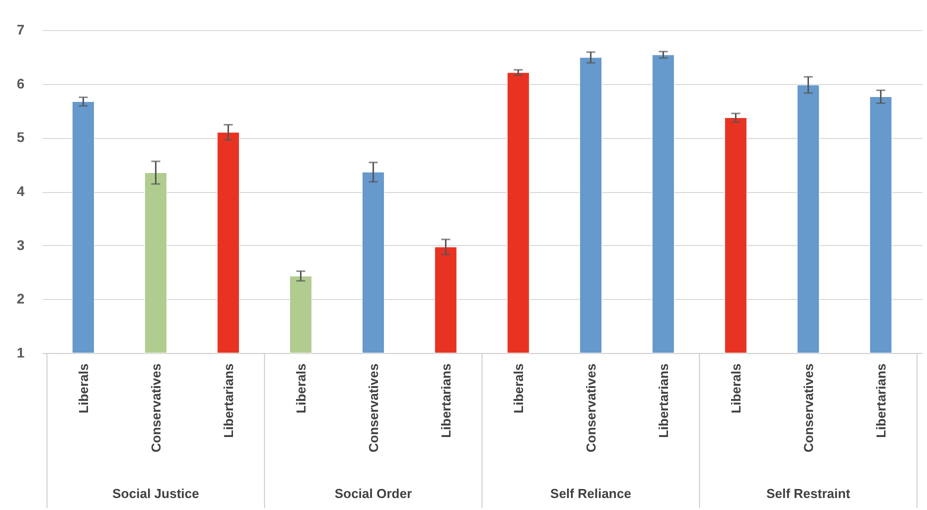  What do you see at coordinates (591, 493) in the screenshot?
I see `text: Self Reliance` at bounding box center [591, 493].